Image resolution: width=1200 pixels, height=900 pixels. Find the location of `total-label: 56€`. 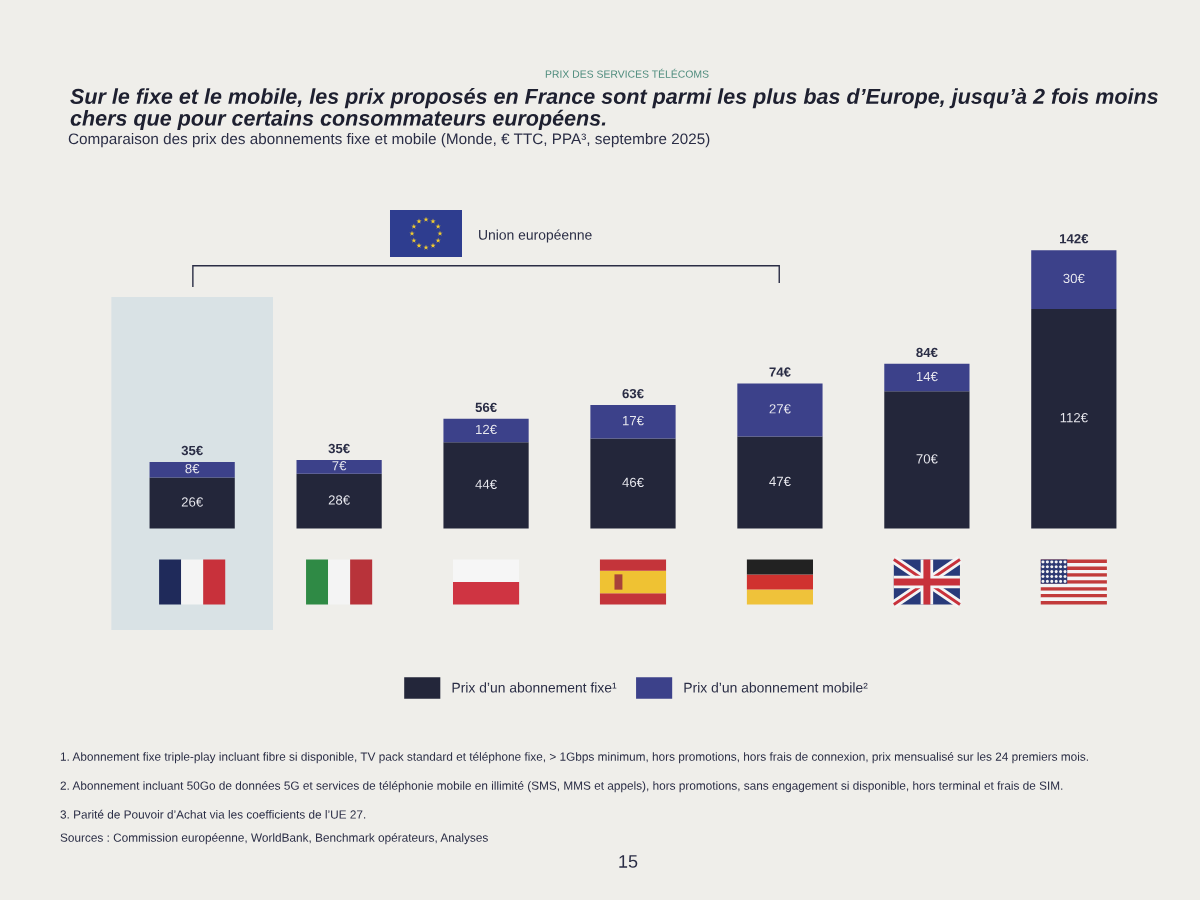

total-label: 56€ is located at coordinates (486, 407).